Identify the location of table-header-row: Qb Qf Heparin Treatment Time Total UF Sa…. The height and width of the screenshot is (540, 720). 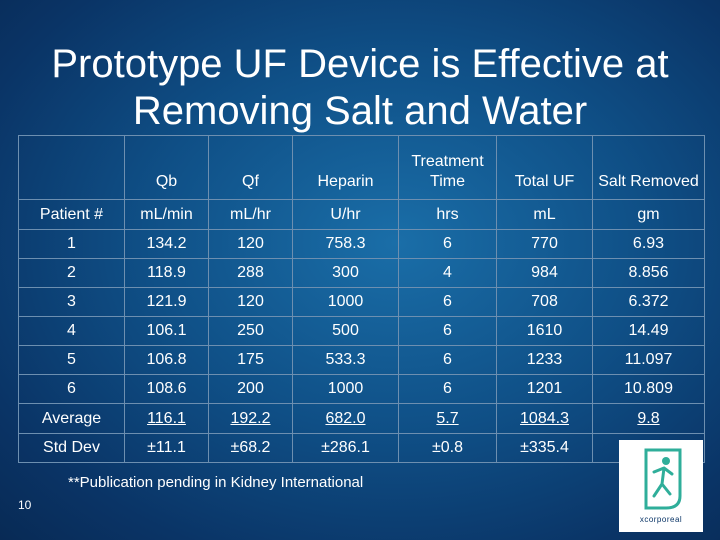
(361, 167).